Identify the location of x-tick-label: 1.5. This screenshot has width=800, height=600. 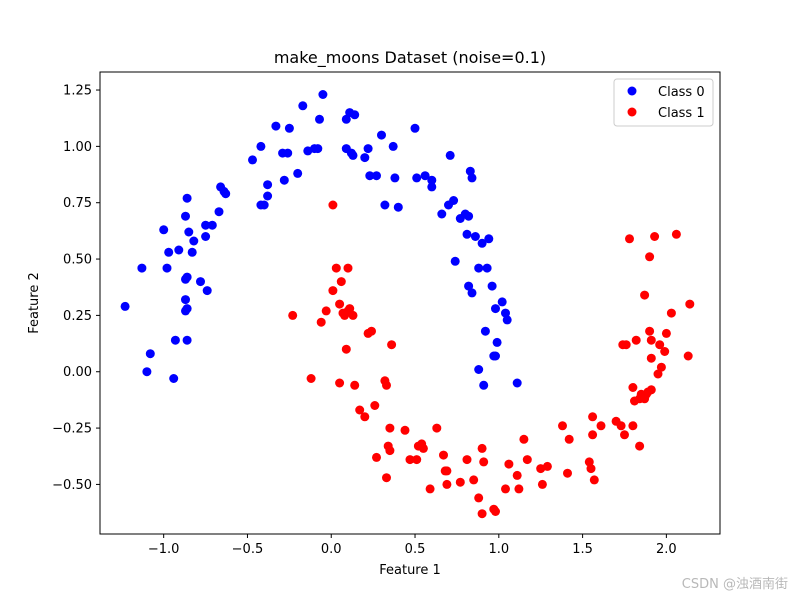
(582, 549).